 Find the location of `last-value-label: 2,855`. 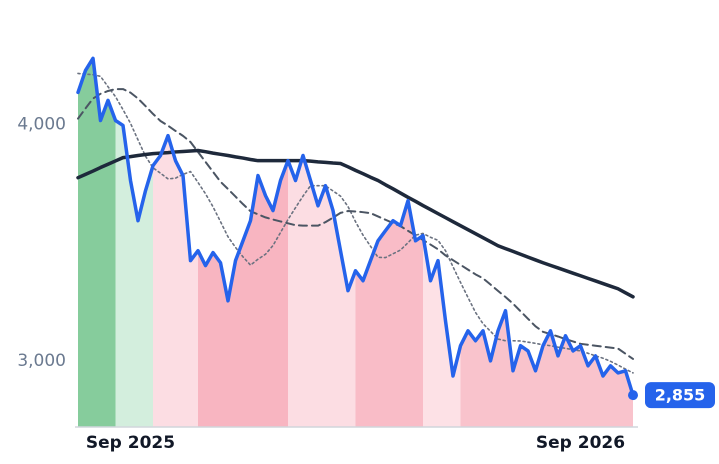

last-value-label: 2,855 is located at coordinates (680, 395).